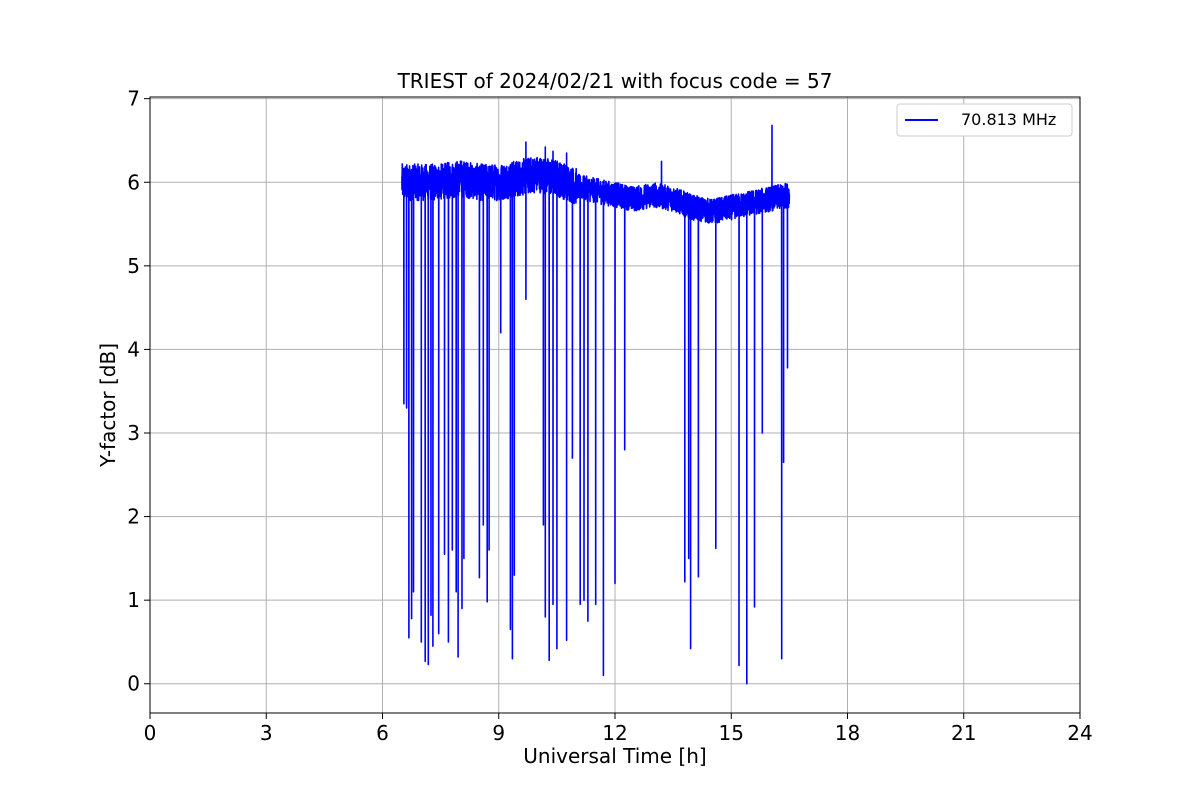 The height and width of the screenshot is (800, 1200). I want to click on y-tick-label: 5, so click(133, 266).